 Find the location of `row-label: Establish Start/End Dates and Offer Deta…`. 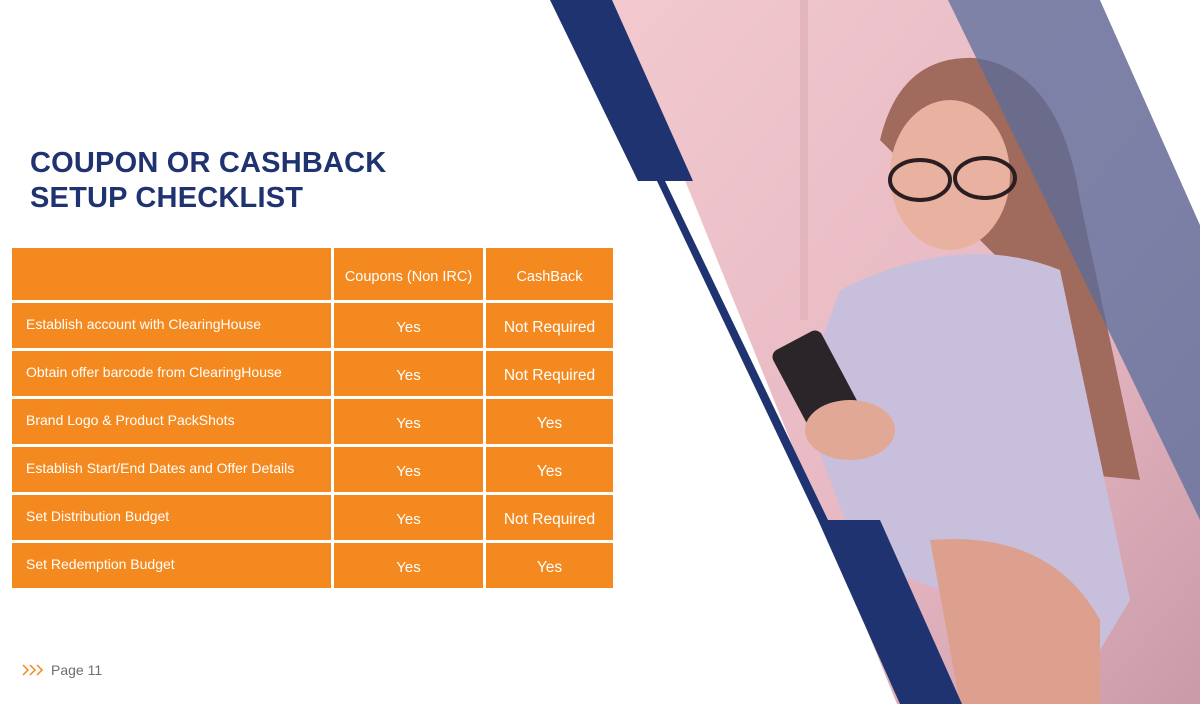

row-label: Establish Start/End Dates and Offer Deta… is located at coordinates (171, 469).